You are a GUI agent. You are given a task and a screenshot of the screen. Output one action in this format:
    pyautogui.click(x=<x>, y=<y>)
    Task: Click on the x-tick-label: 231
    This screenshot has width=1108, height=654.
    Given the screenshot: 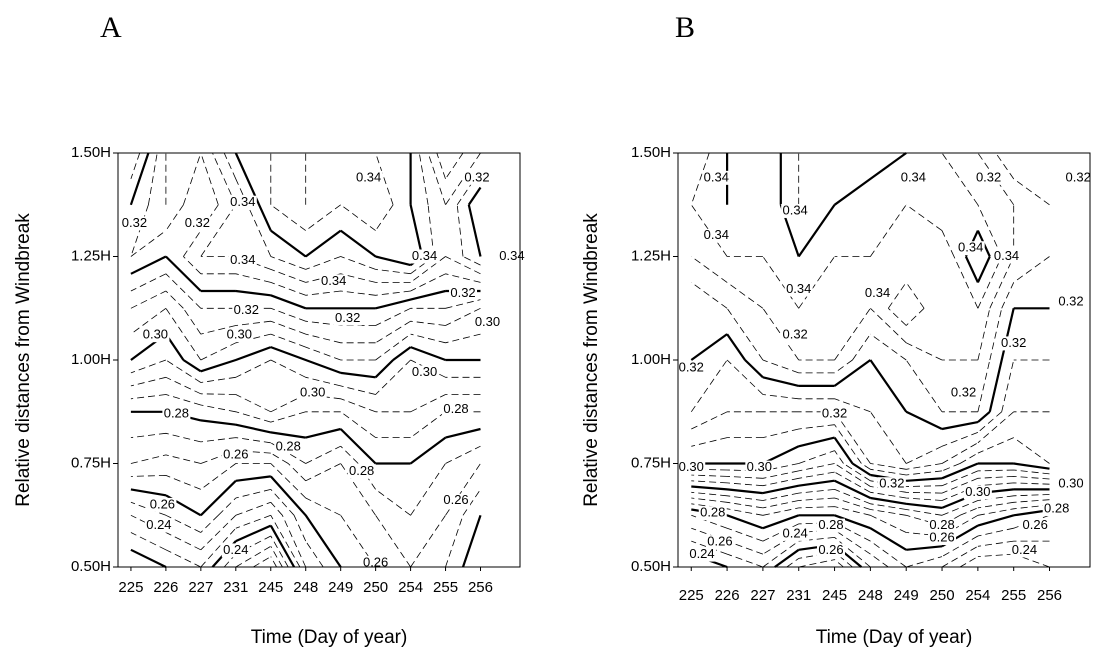 What is the action you would take?
    pyautogui.click(x=235, y=587)
    